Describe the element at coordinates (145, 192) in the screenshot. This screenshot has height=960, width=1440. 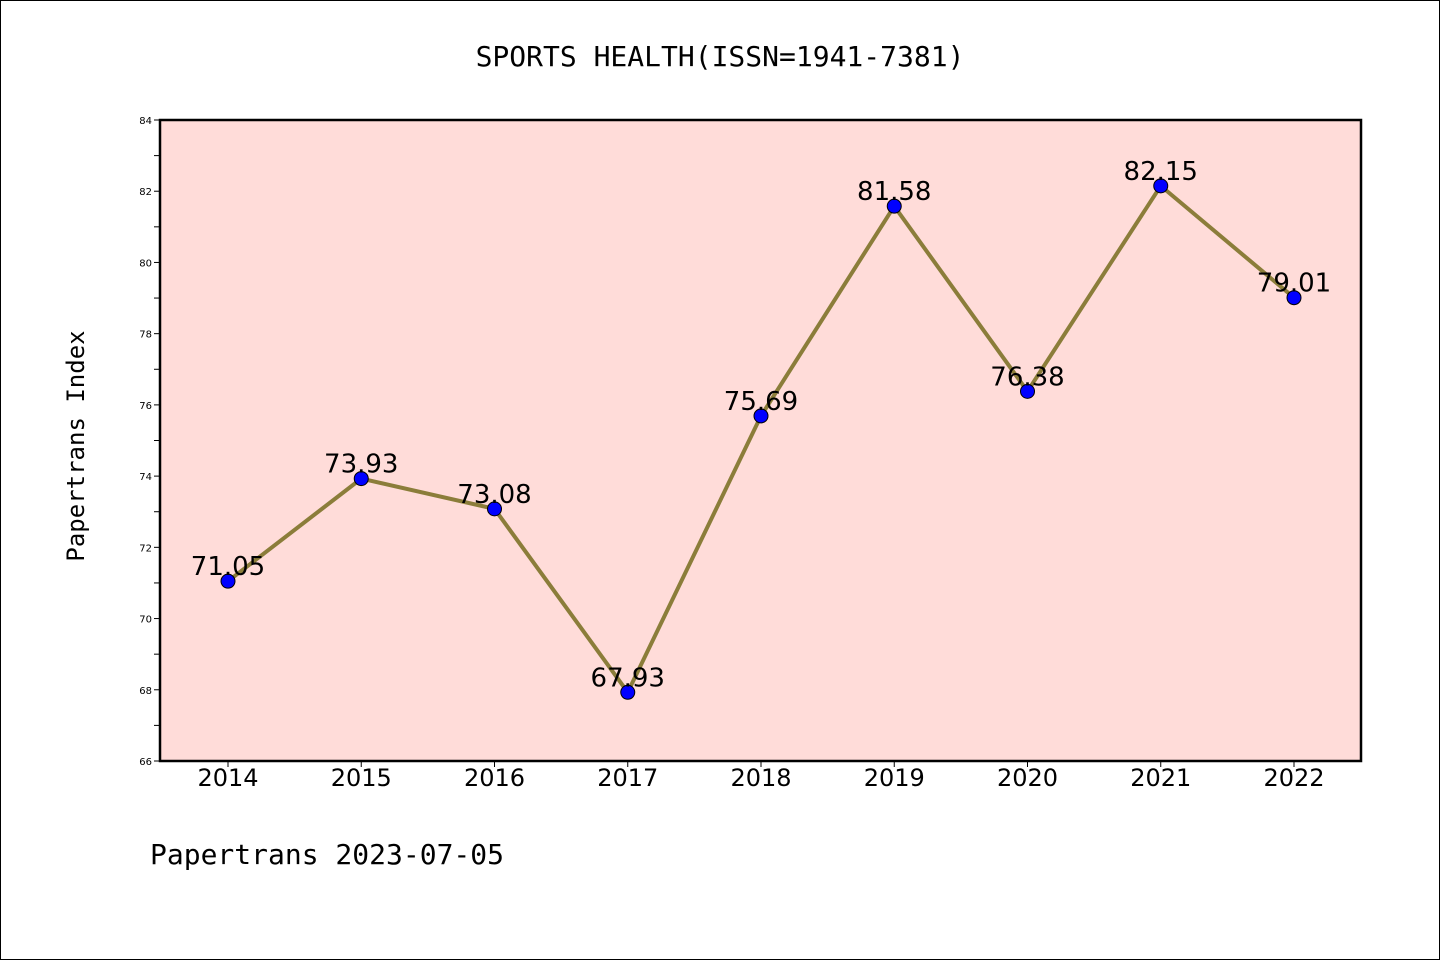
I see `y-tick-label: 82` at that location.